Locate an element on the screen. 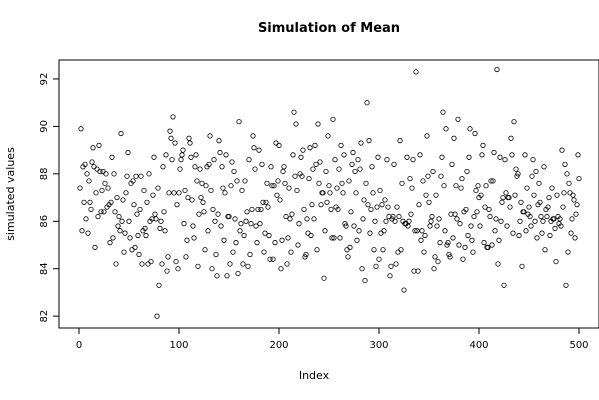 The image size is (599, 400). x-tick-label: 400 is located at coordinates (478, 345).